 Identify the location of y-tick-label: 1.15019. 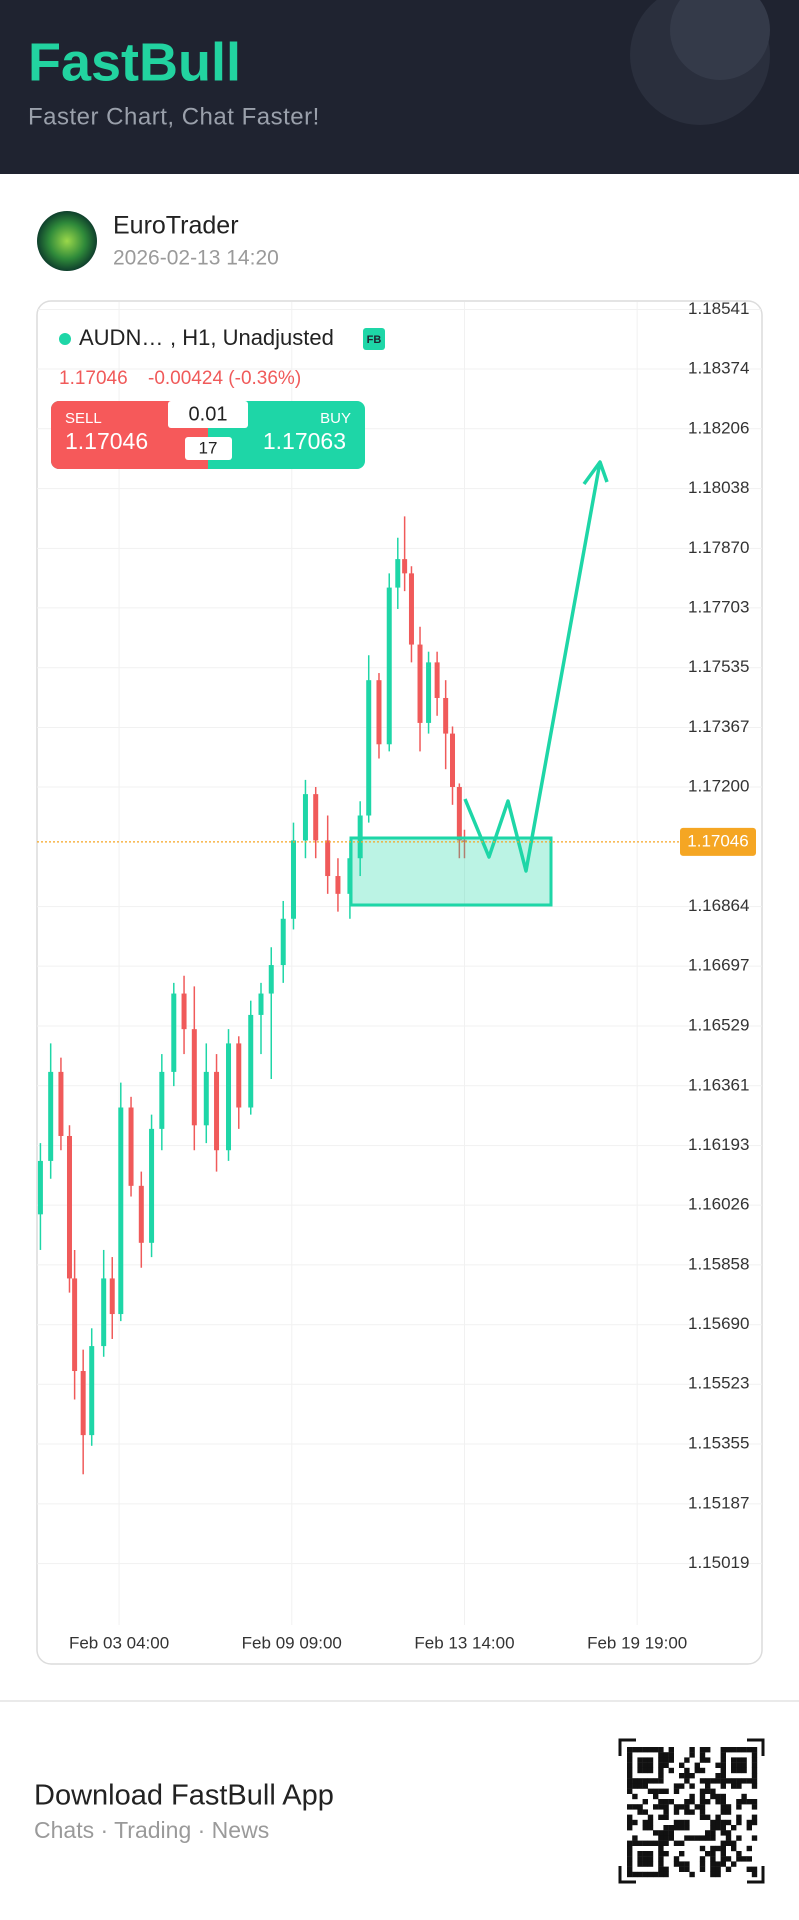
(718, 1562).